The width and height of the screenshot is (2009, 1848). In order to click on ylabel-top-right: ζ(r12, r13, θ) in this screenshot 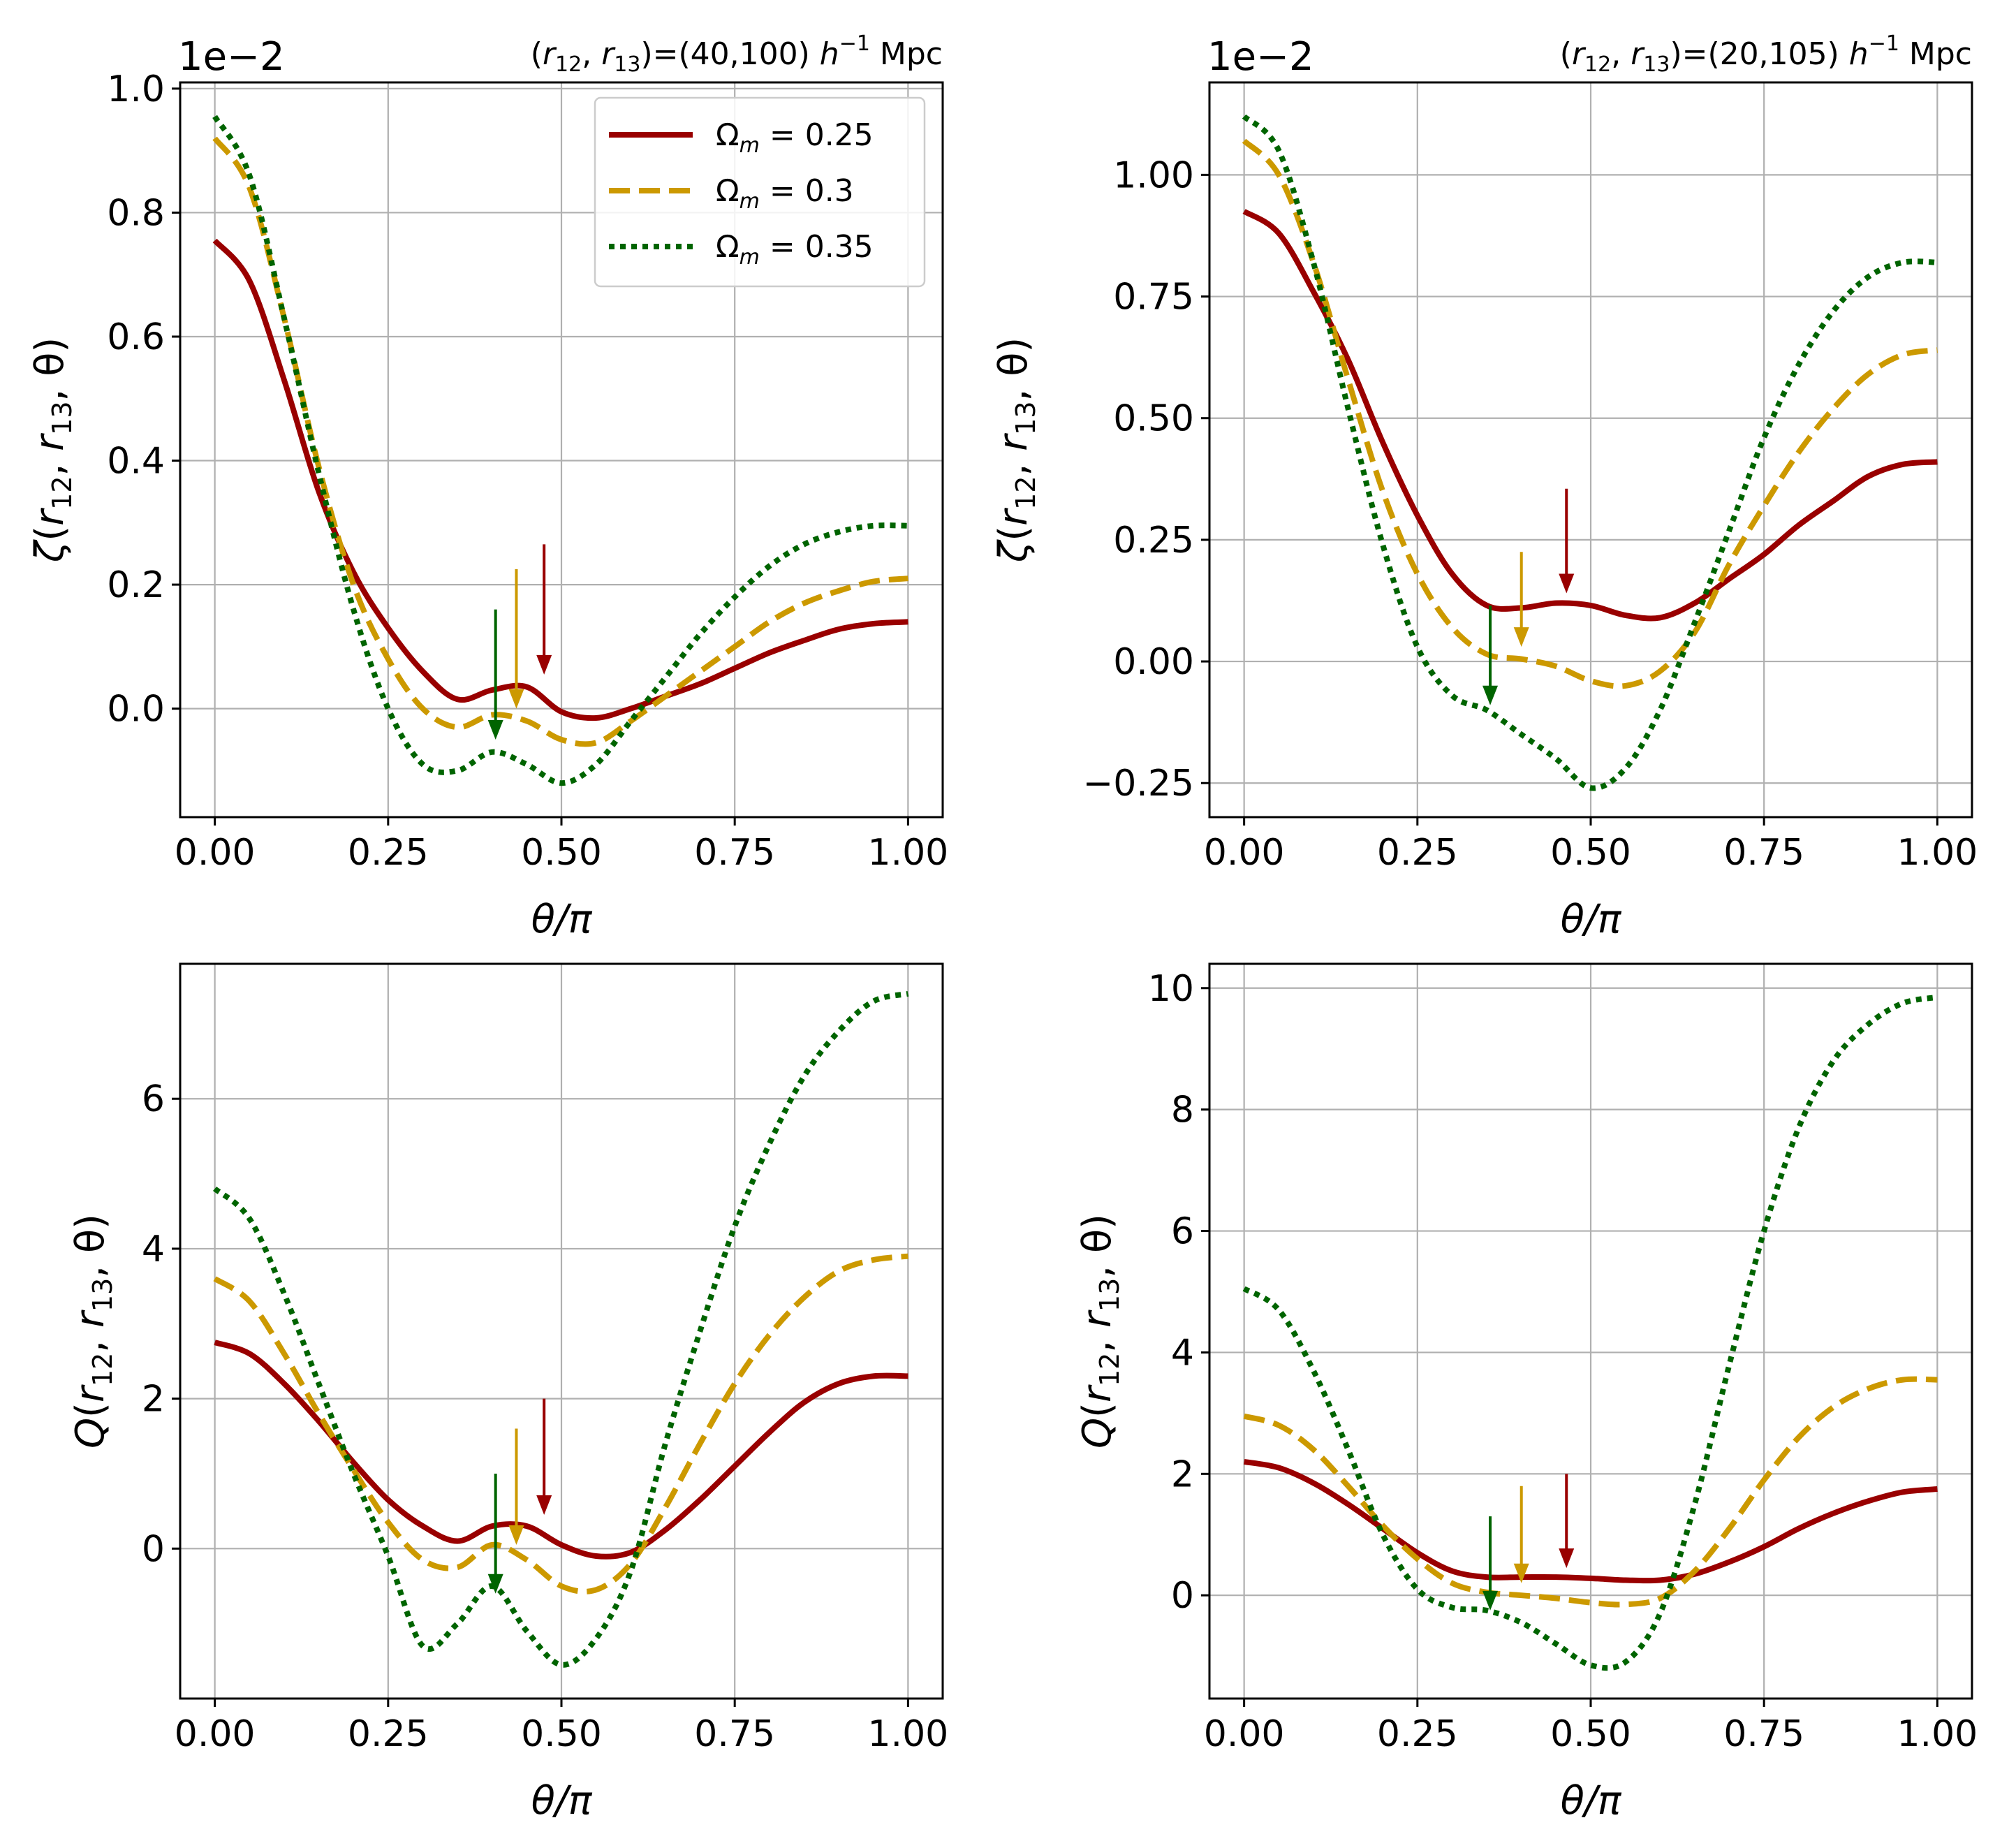, I will do `click(1016, 450)`.